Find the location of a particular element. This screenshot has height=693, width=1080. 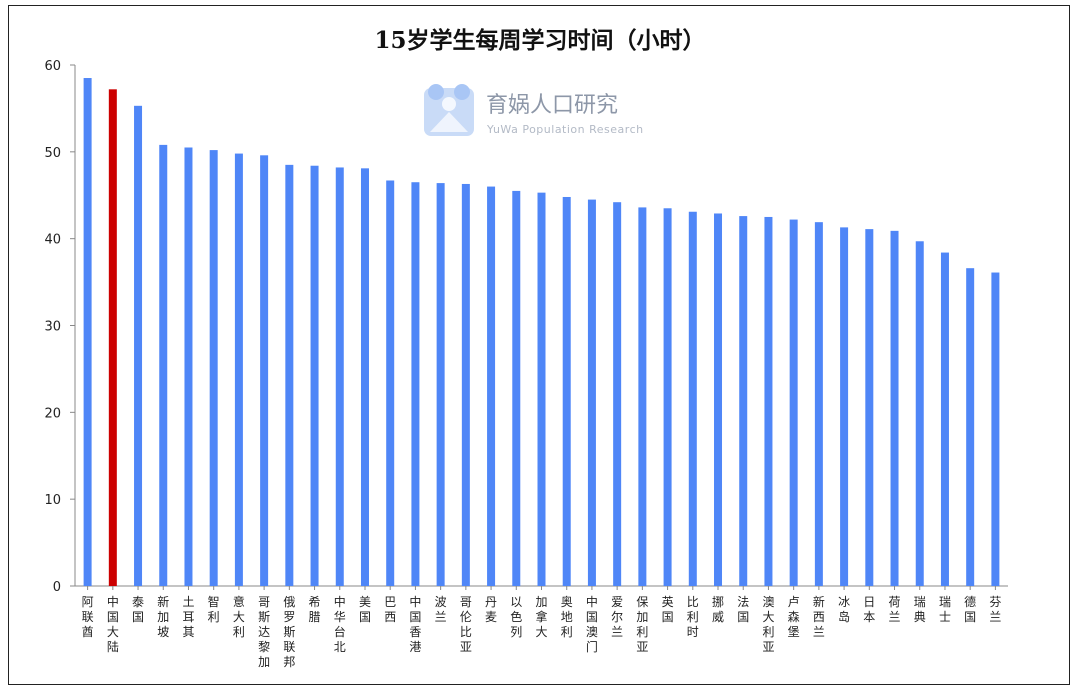

category-label: 哥伦比亚 is located at coordinates (466, 624).